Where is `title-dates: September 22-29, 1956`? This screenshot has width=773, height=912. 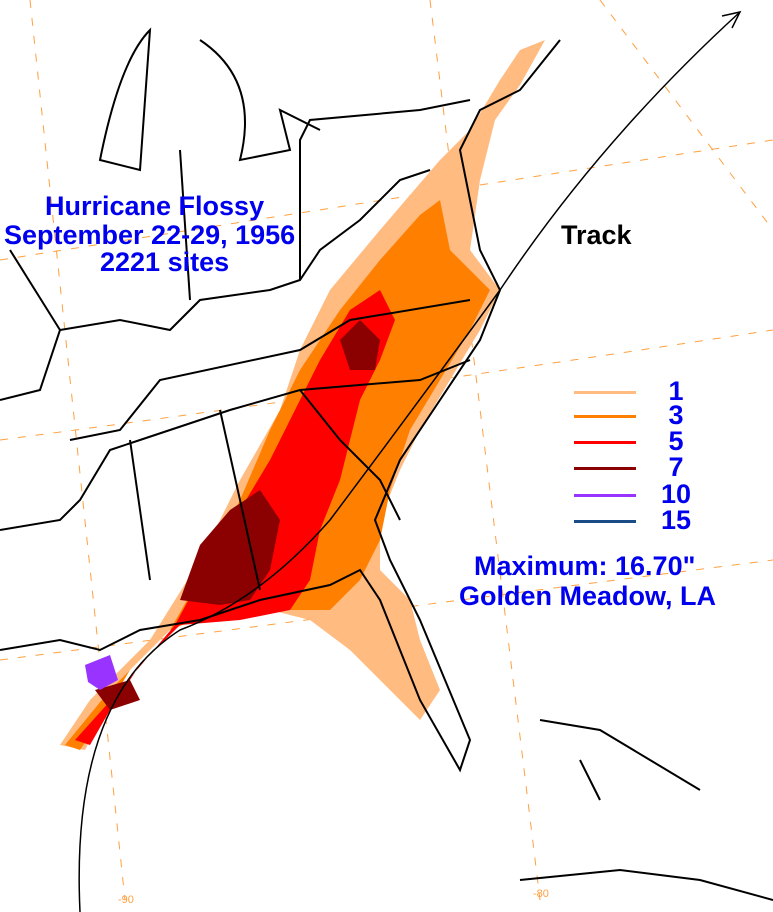
title-dates: September 22-29, 1956 is located at coordinates (150, 235).